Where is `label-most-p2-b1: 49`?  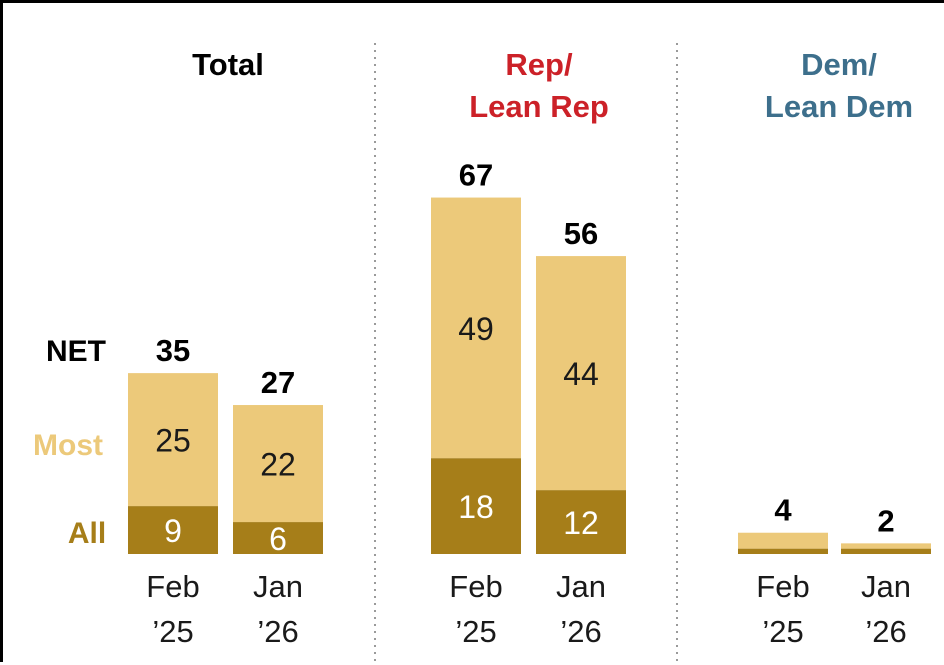 label-most-p2-b1: 49 is located at coordinates (476, 329).